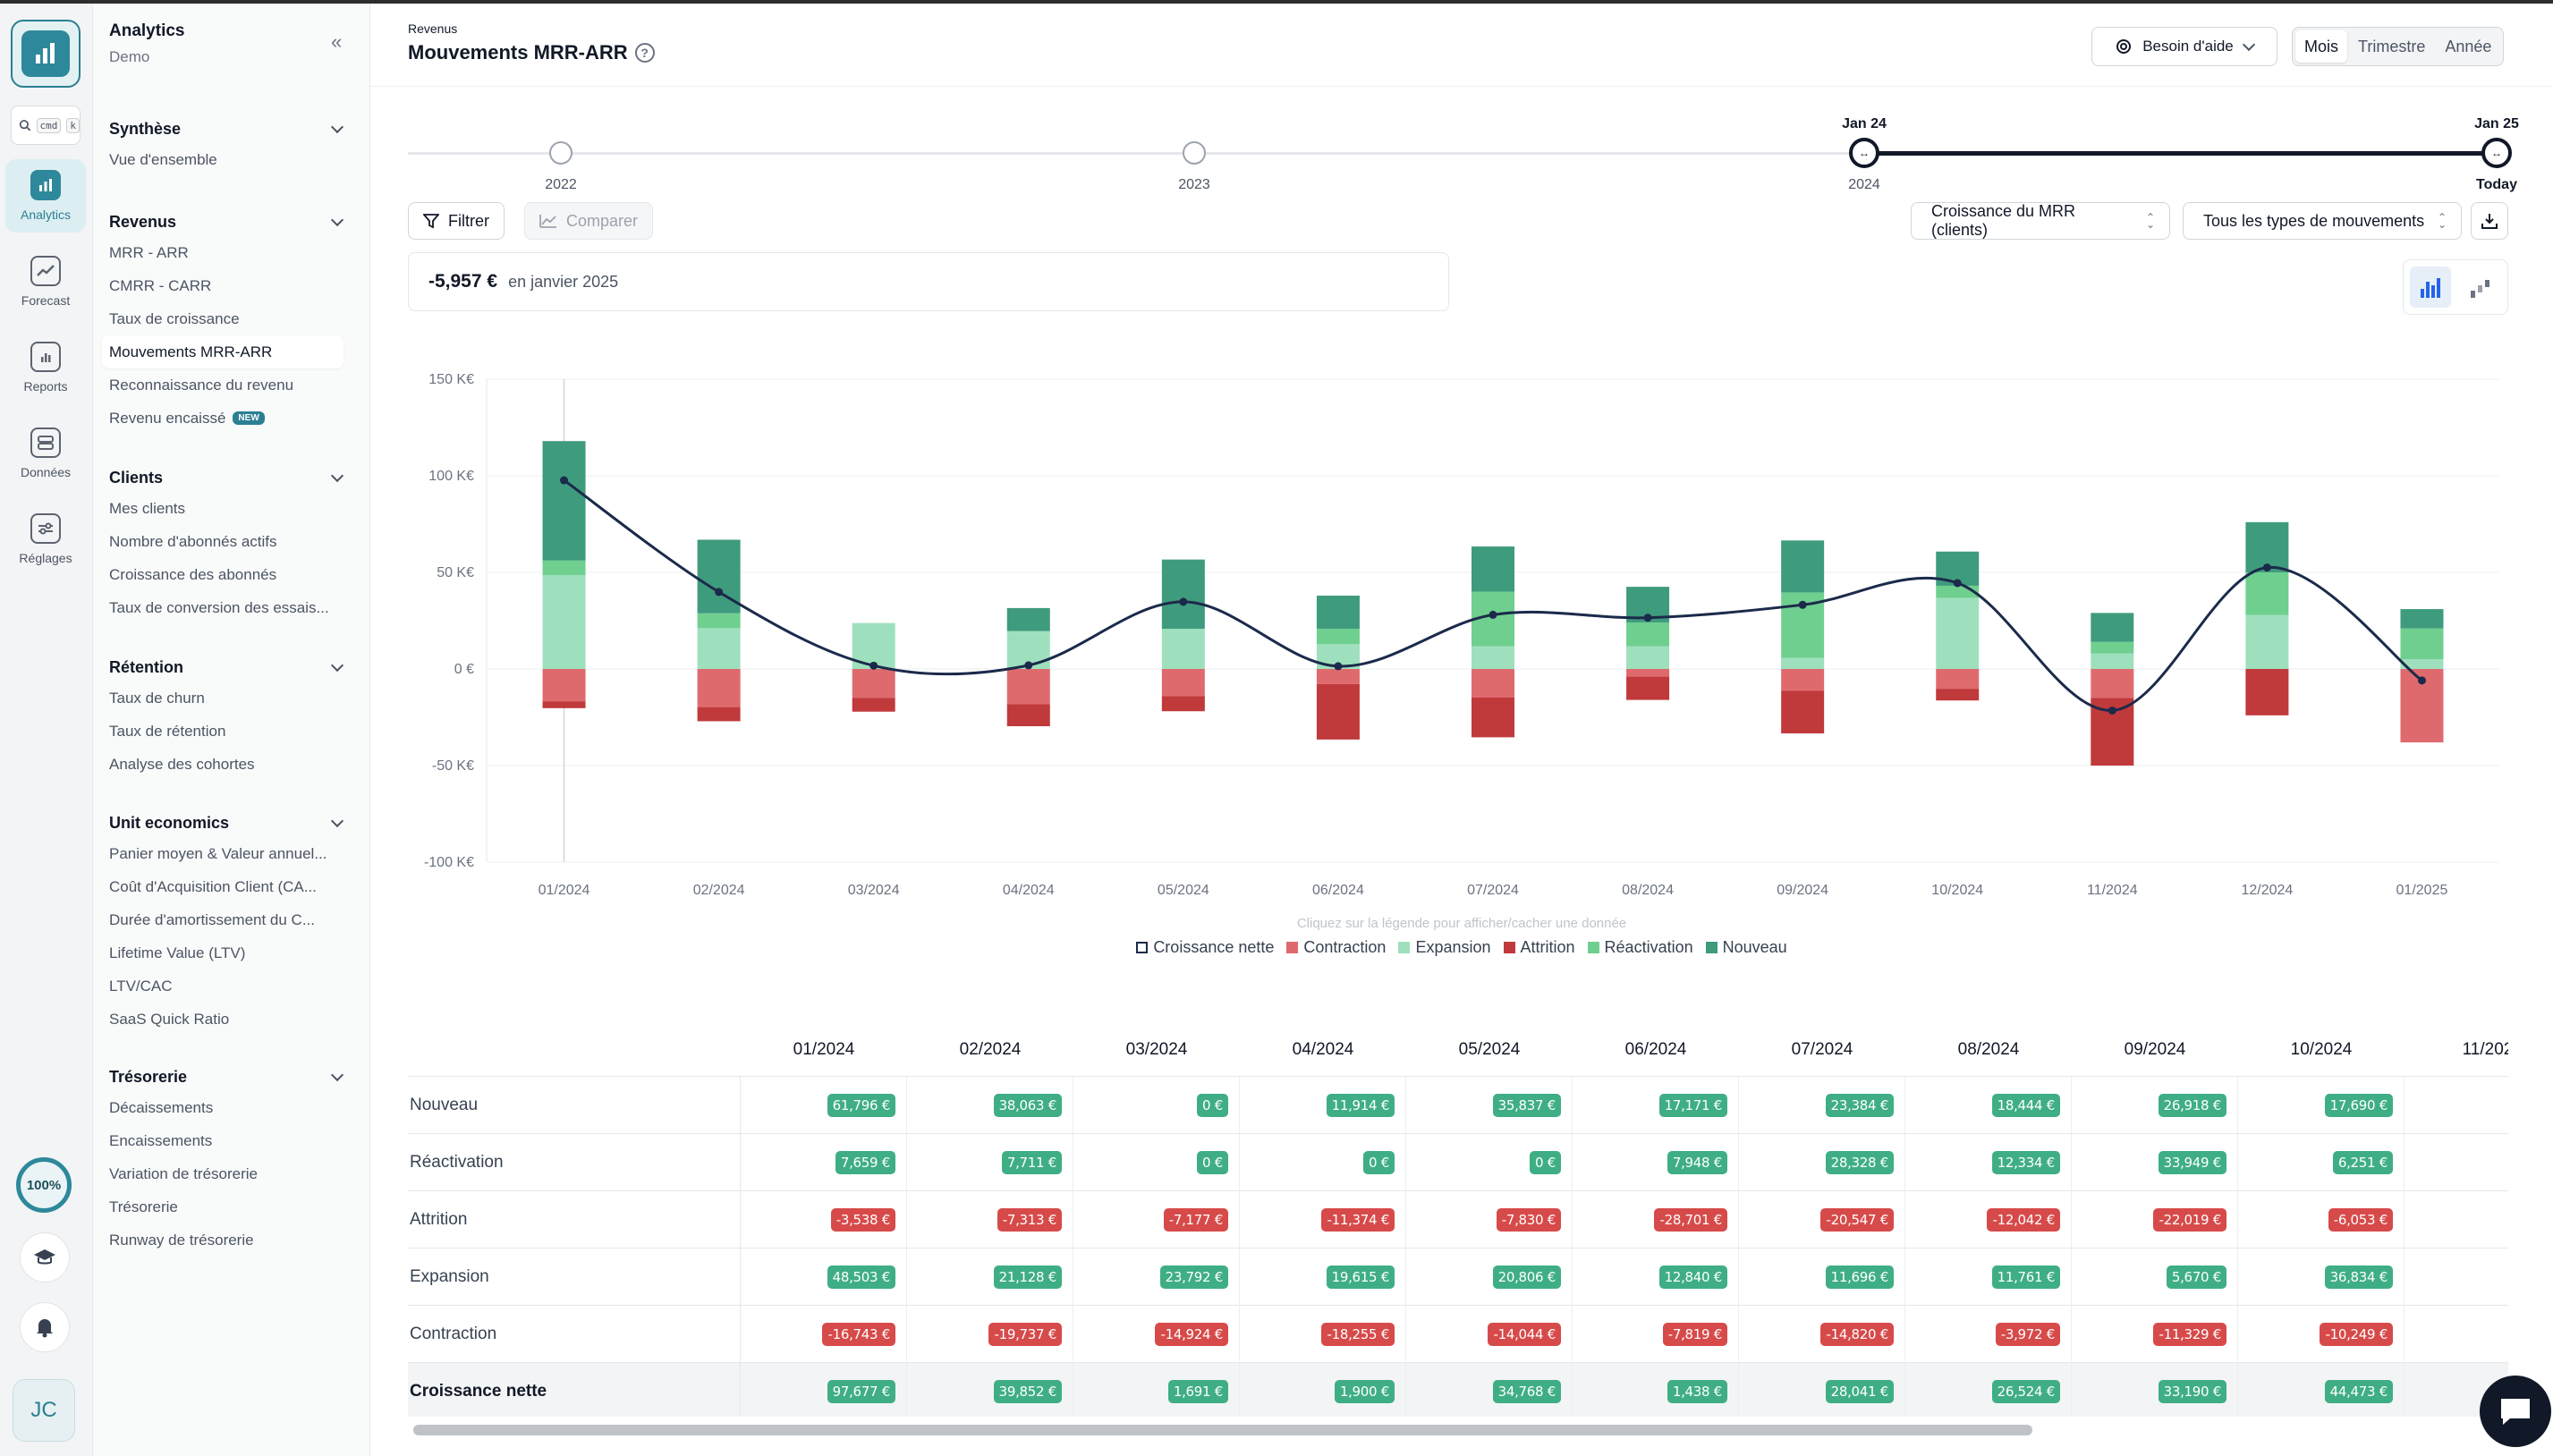 The height and width of the screenshot is (1456, 2553). What do you see at coordinates (457, 221) in the screenshot?
I see `filter-button: Filtrer` at bounding box center [457, 221].